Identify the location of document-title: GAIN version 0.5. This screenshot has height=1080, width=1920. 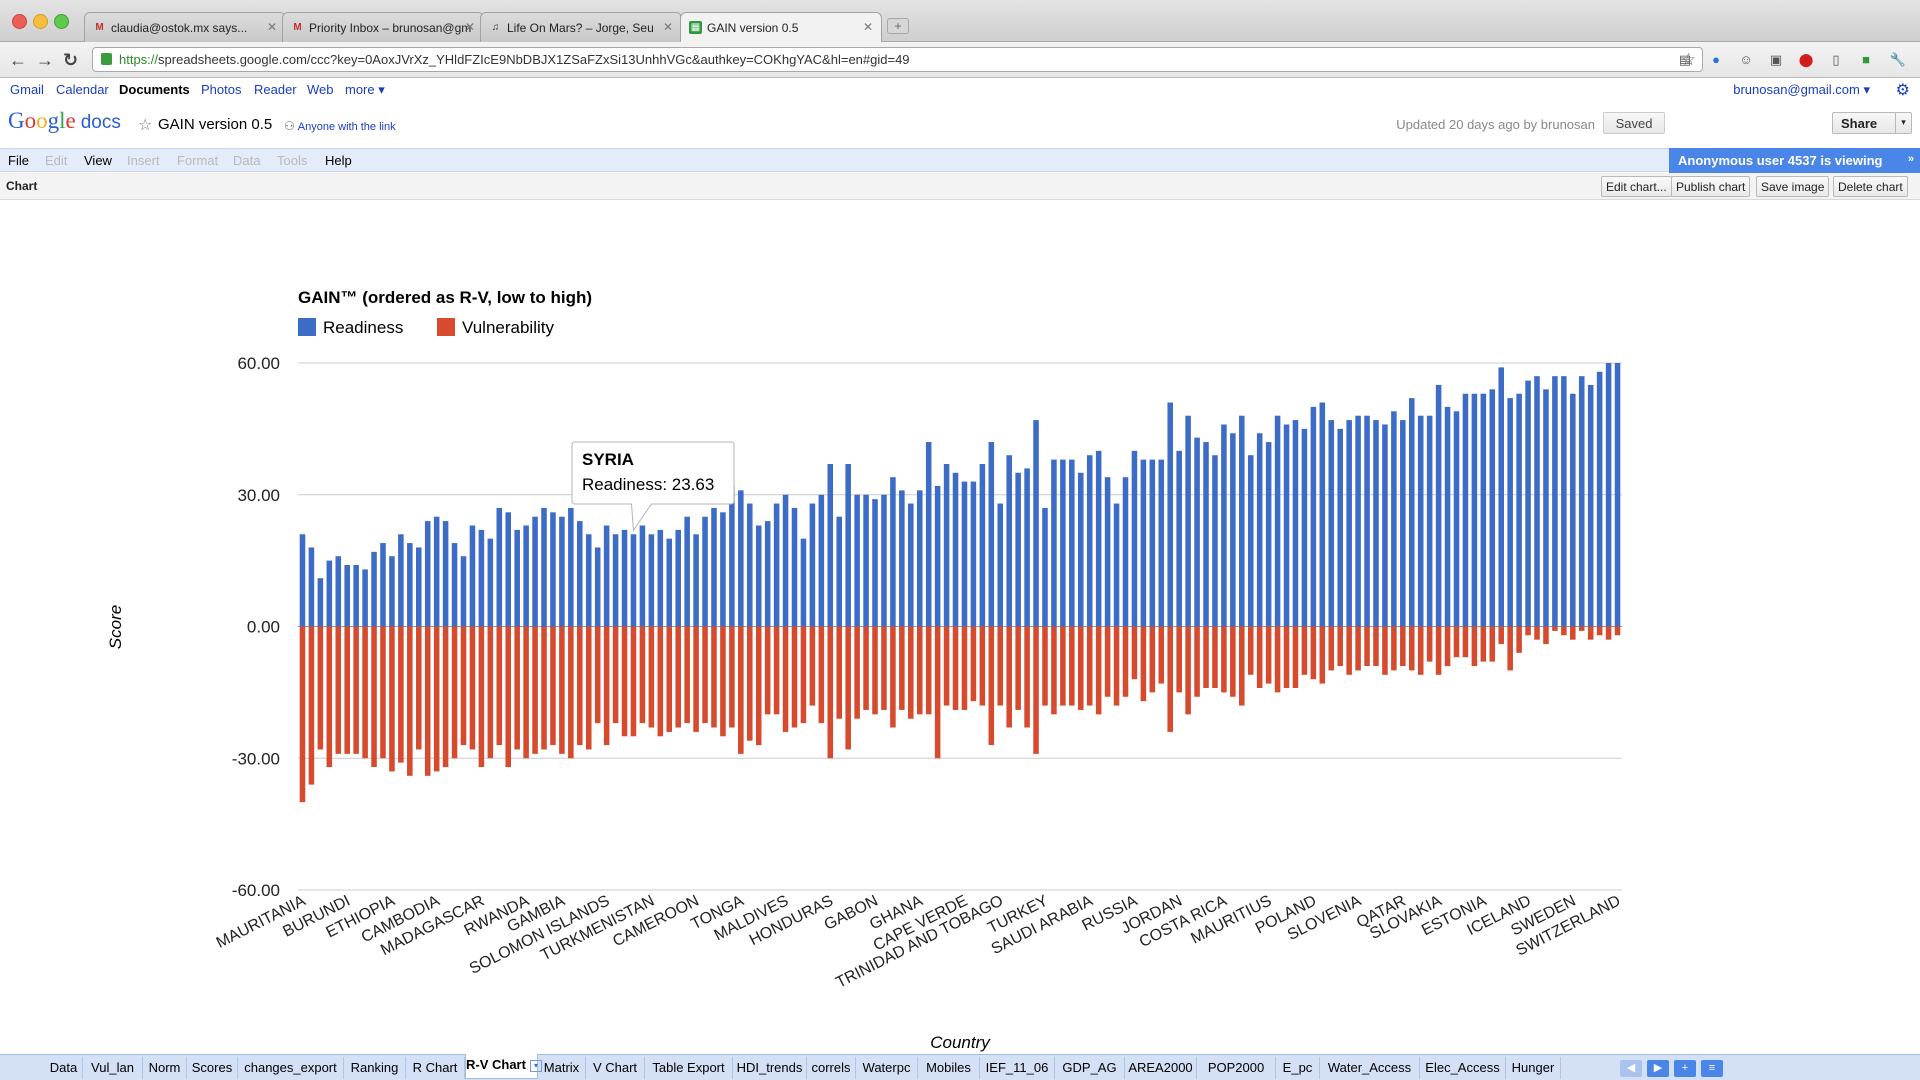
(215, 124).